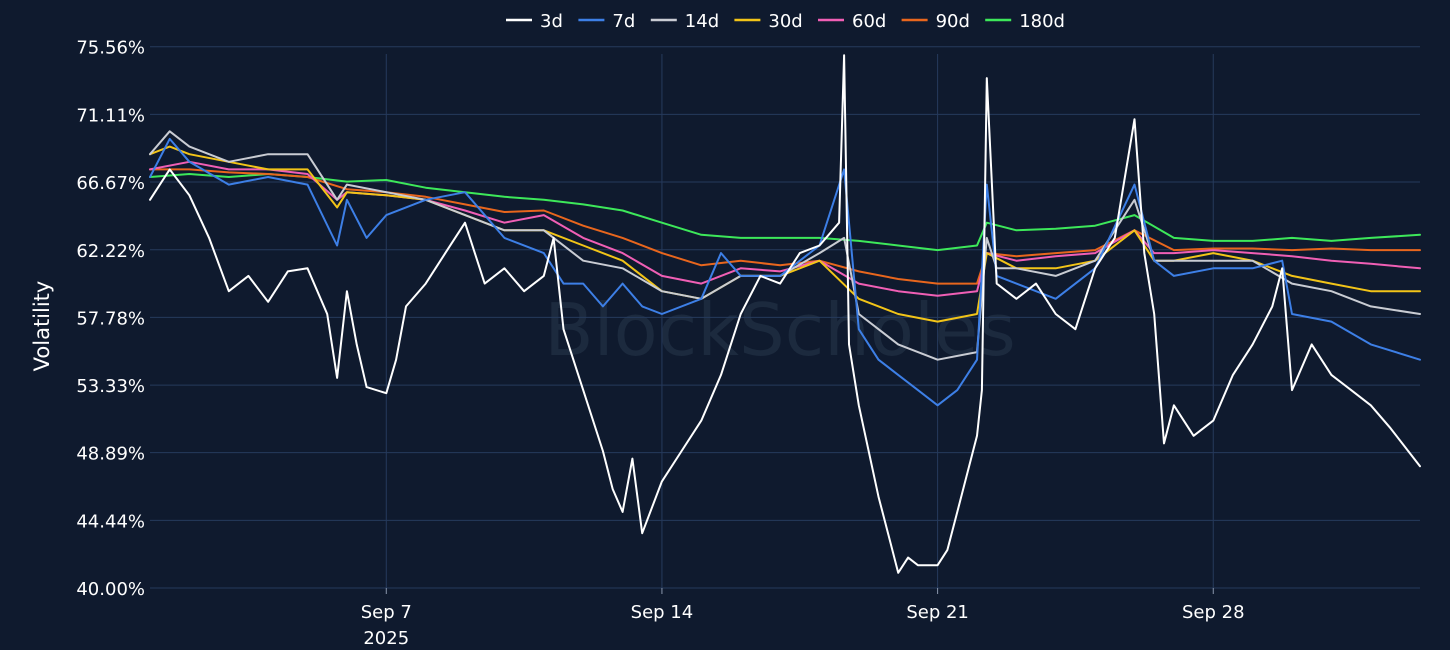  What do you see at coordinates (110, 454) in the screenshot?
I see `y-tick-label: 48.89%` at bounding box center [110, 454].